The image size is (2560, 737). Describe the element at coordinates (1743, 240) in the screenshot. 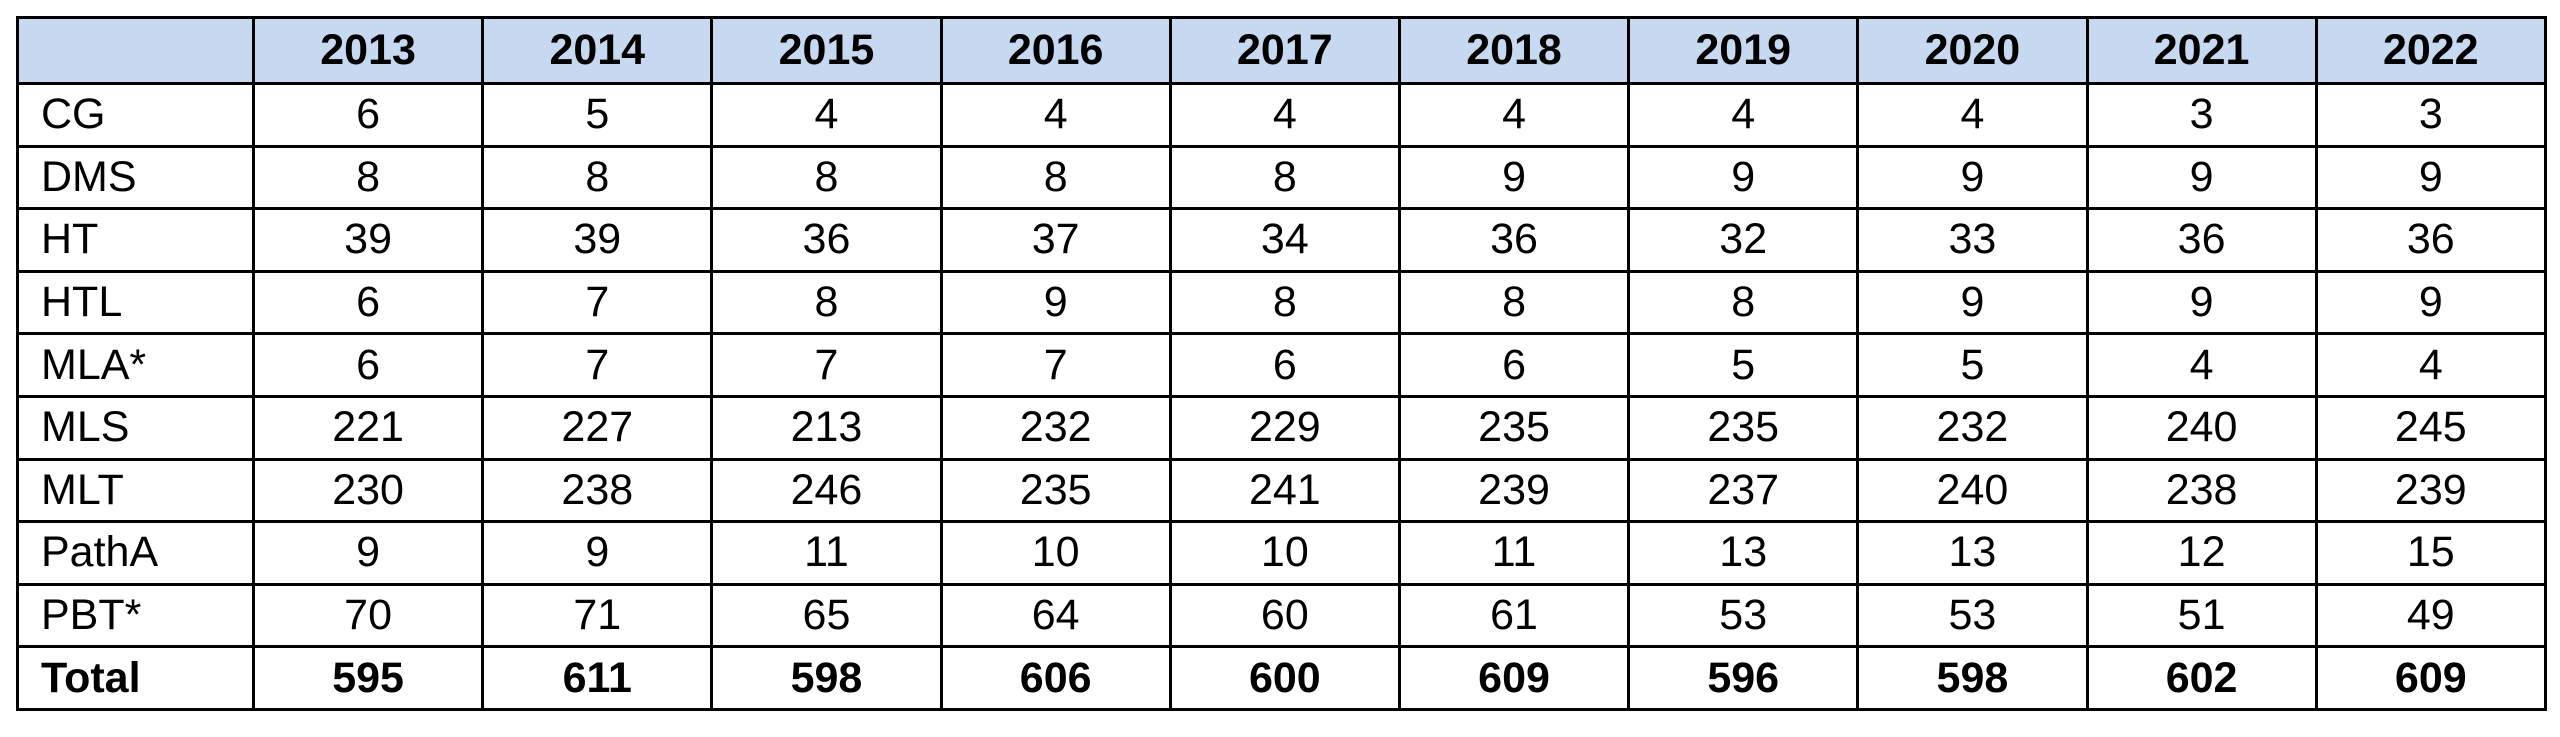

I see `value-cell: 32` at that location.